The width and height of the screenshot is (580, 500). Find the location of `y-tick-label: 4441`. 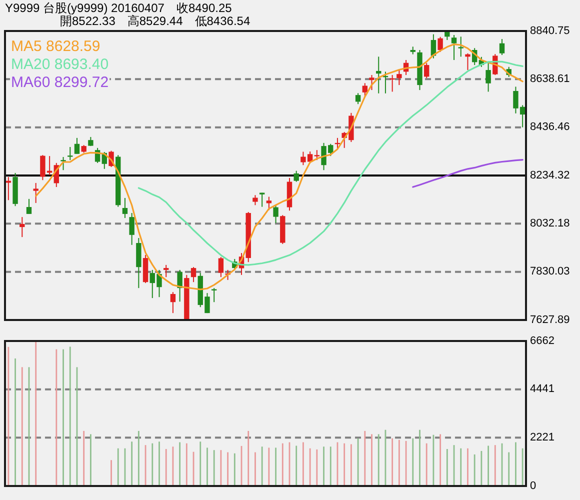

y-tick-label: 4441 is located at coordinates (542, 389).